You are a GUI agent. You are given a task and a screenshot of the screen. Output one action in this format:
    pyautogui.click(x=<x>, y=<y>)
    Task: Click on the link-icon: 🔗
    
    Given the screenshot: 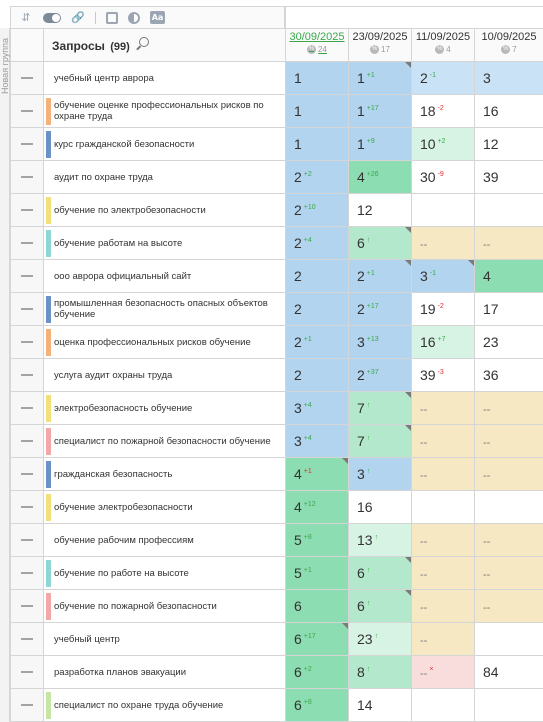 What is the action you would take?
    pyautogui.click(x=78, y=17)
    